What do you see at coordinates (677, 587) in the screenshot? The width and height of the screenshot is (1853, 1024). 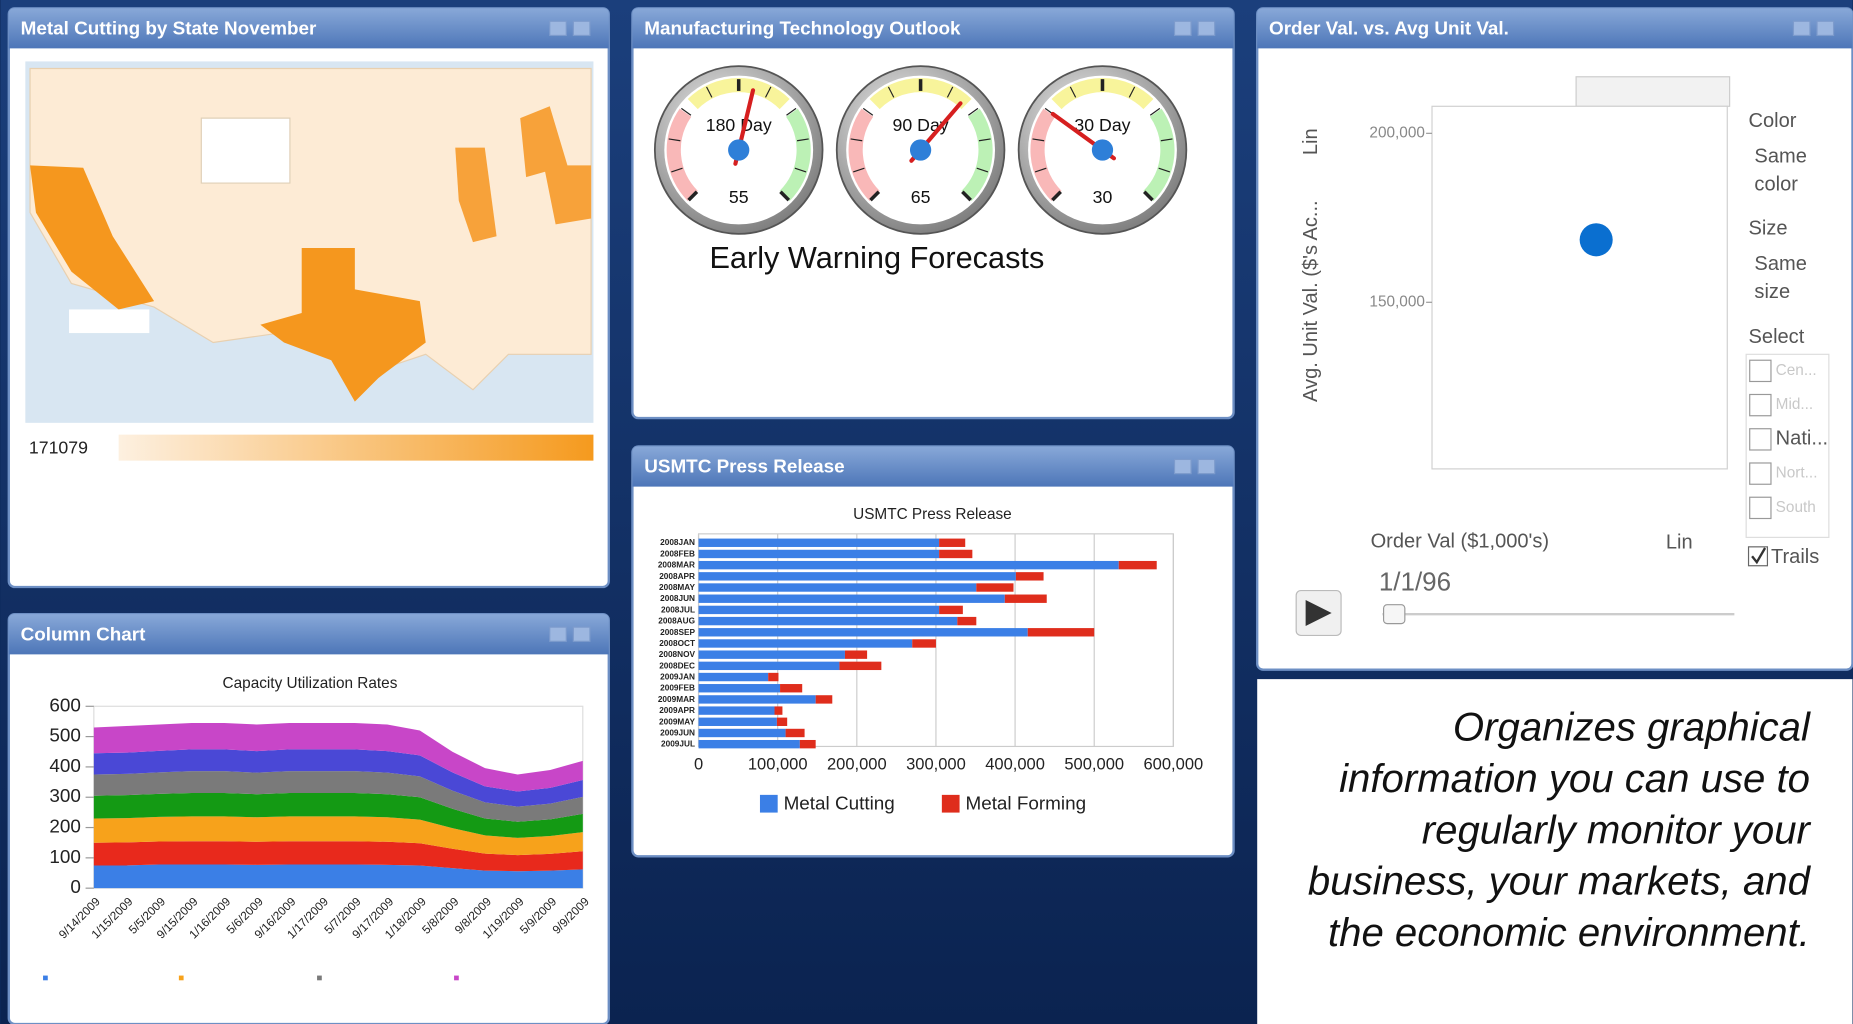 I see `y-tick-label: 2008MAY` at bounding box center [677, 587].